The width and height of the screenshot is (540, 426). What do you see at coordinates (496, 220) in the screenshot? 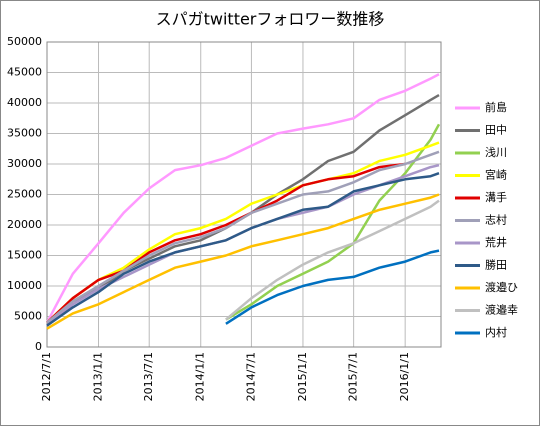
I see `legend-label: 志村` at bounding box center [496, 220].